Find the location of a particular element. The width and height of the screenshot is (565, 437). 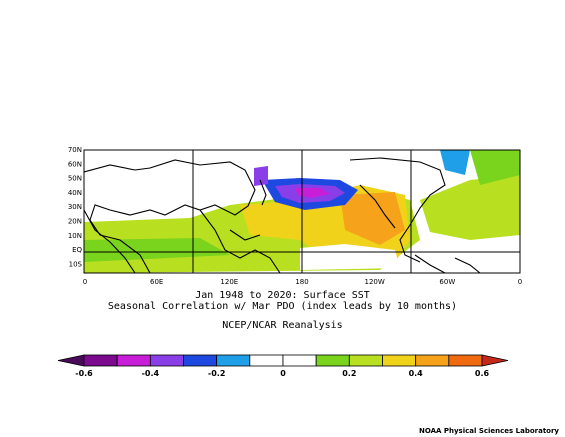

colorbar-tick-label: 0.6 is located at coordinates (482, 373).